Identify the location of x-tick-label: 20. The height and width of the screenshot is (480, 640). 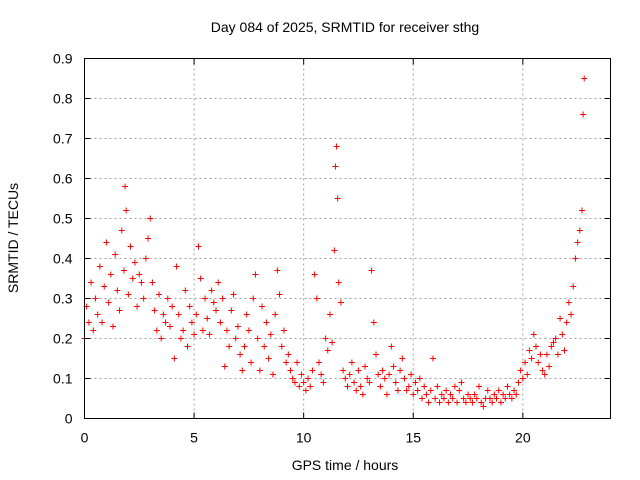
(523, 438).